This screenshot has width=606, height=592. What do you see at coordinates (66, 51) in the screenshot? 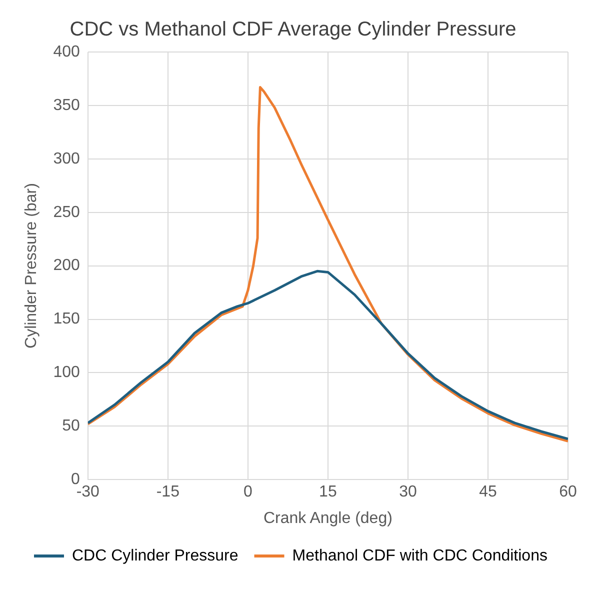
I see `y-tick-label: 400` at bounding box center [66, 51].